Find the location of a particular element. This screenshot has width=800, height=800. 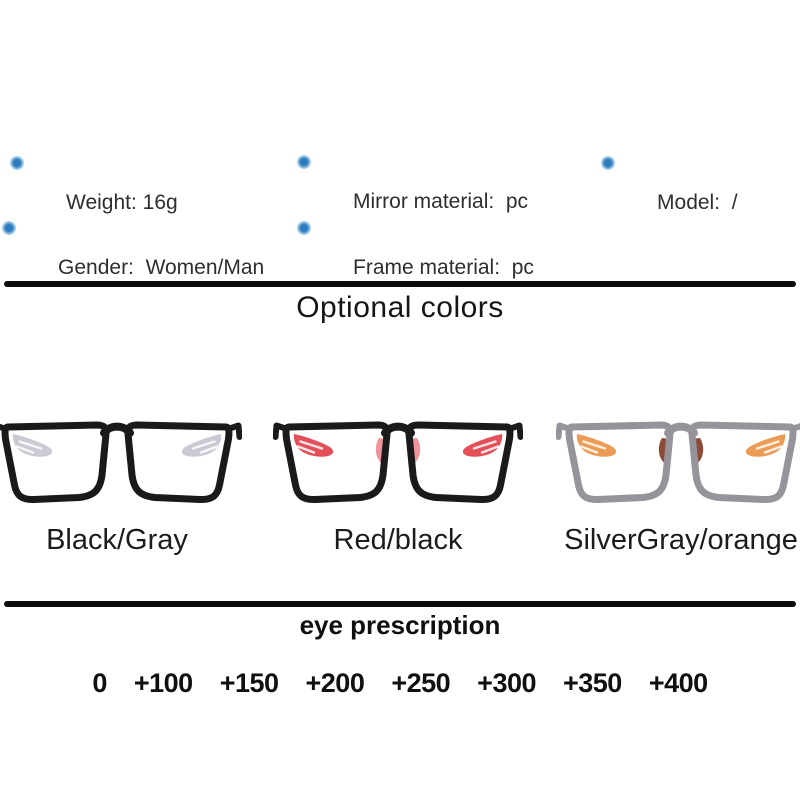

spec-item-model: Model: / is located at coordinates (669, 191).